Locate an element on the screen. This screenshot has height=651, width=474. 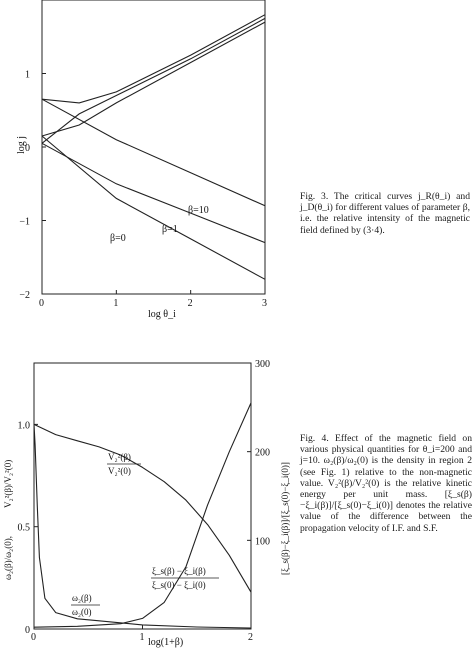
figure3-ylabel: log j is located at coordinates (21, 145).